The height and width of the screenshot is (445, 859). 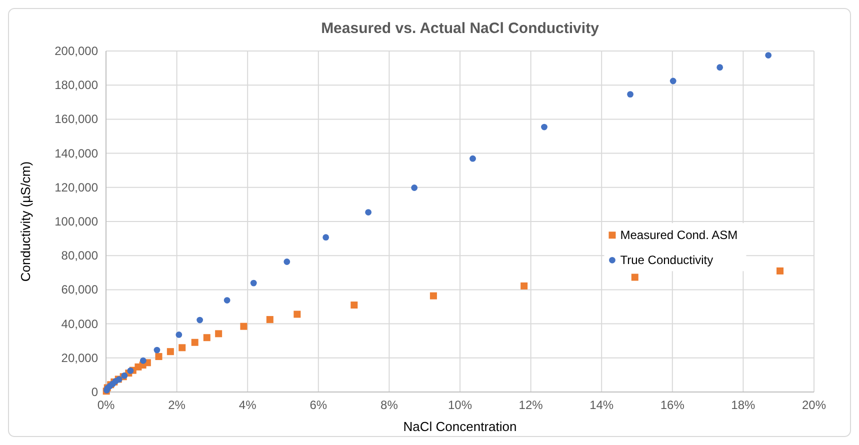 What do you see at coordinates (319, 405) in the screenshot?
I see `x-tick-label: 6%` at bounding box center [319, 405].